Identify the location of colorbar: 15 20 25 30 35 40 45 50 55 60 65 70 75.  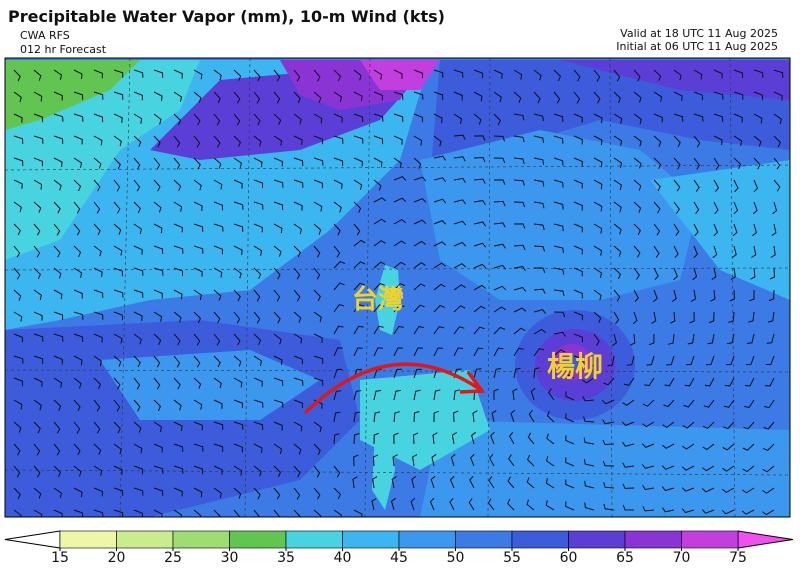
(399, 548).